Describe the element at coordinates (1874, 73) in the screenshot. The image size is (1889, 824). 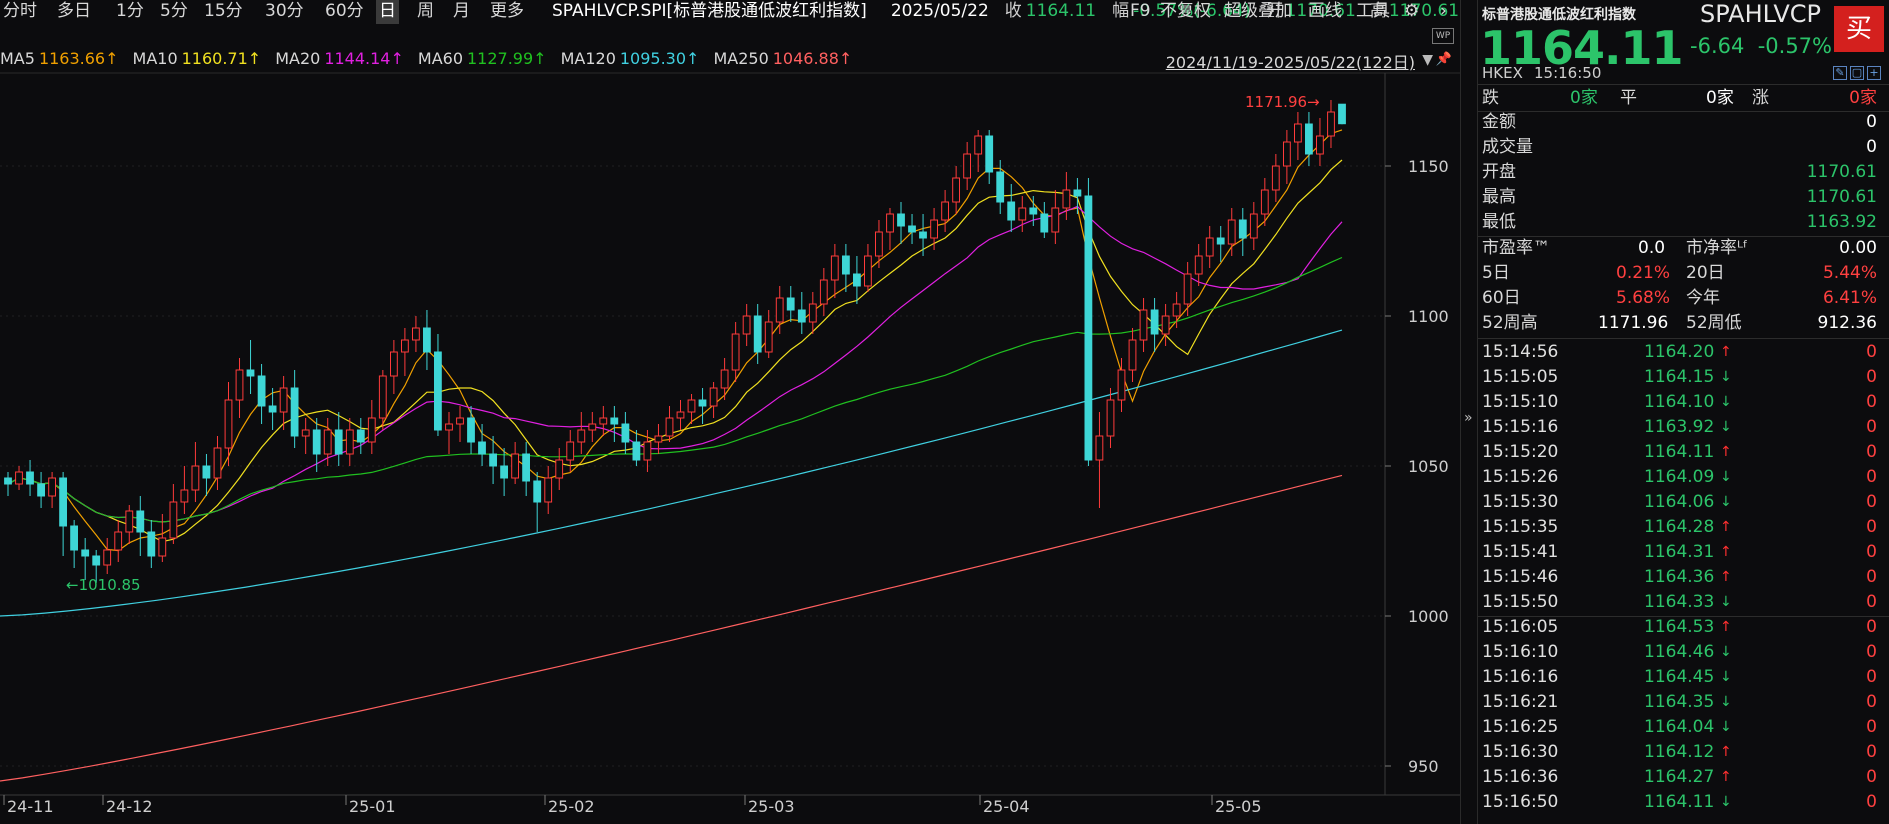
I see `add-icon: +` at that location.